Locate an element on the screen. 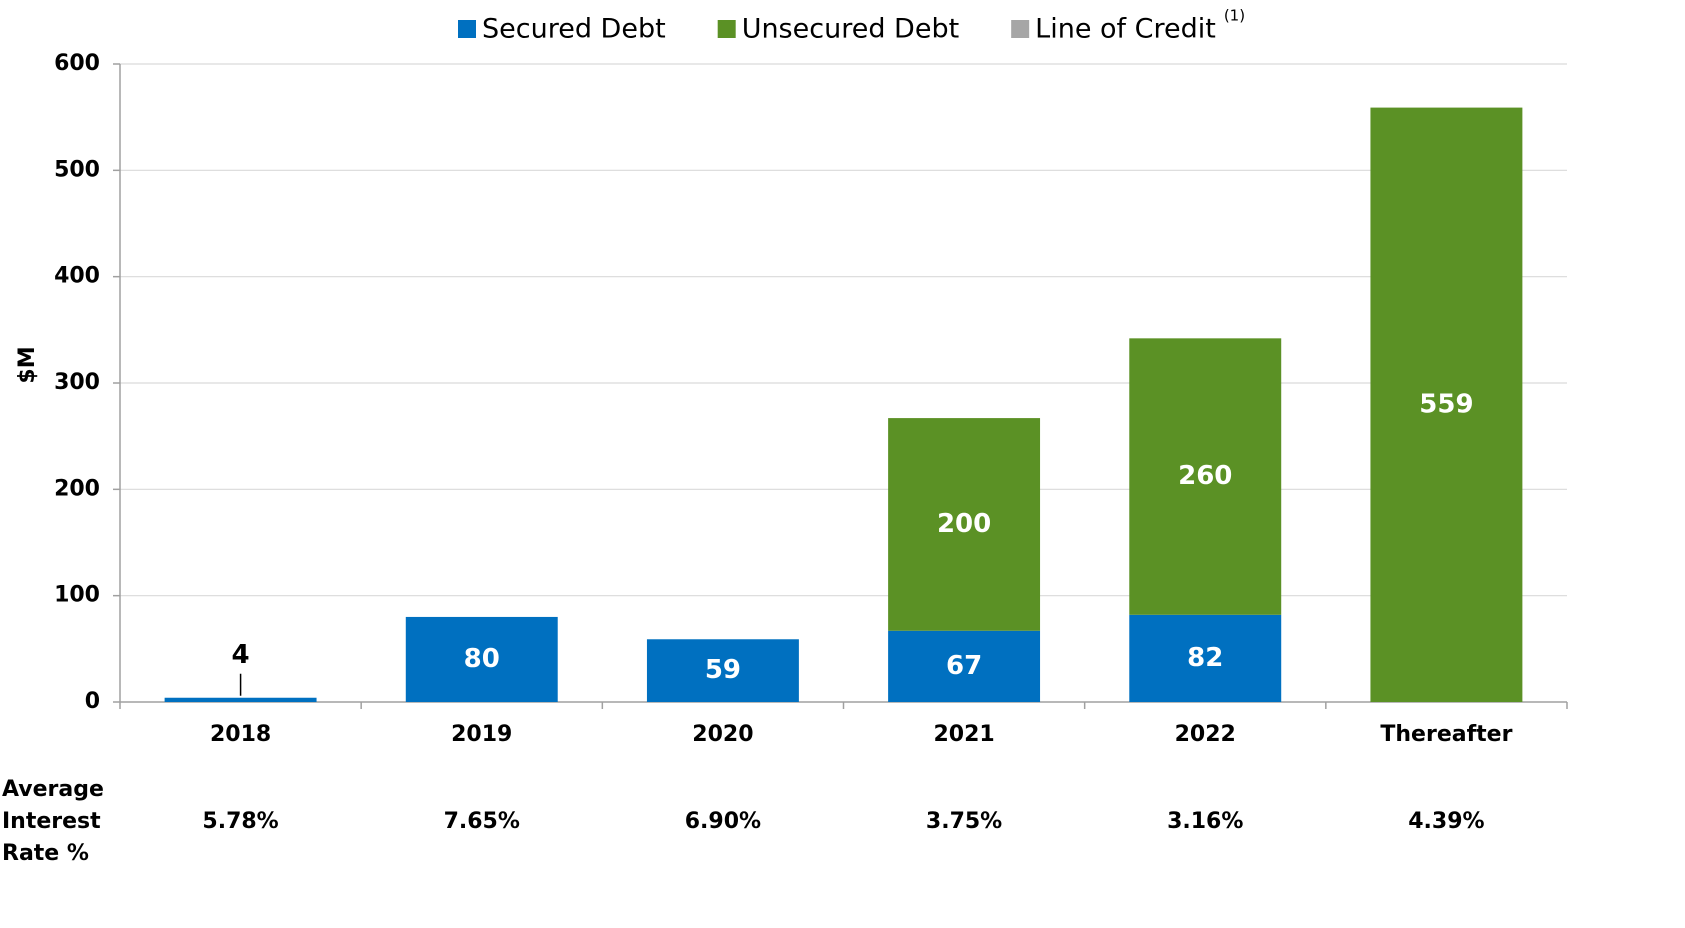  value-label: 200 is located at coordinates (964, 524).